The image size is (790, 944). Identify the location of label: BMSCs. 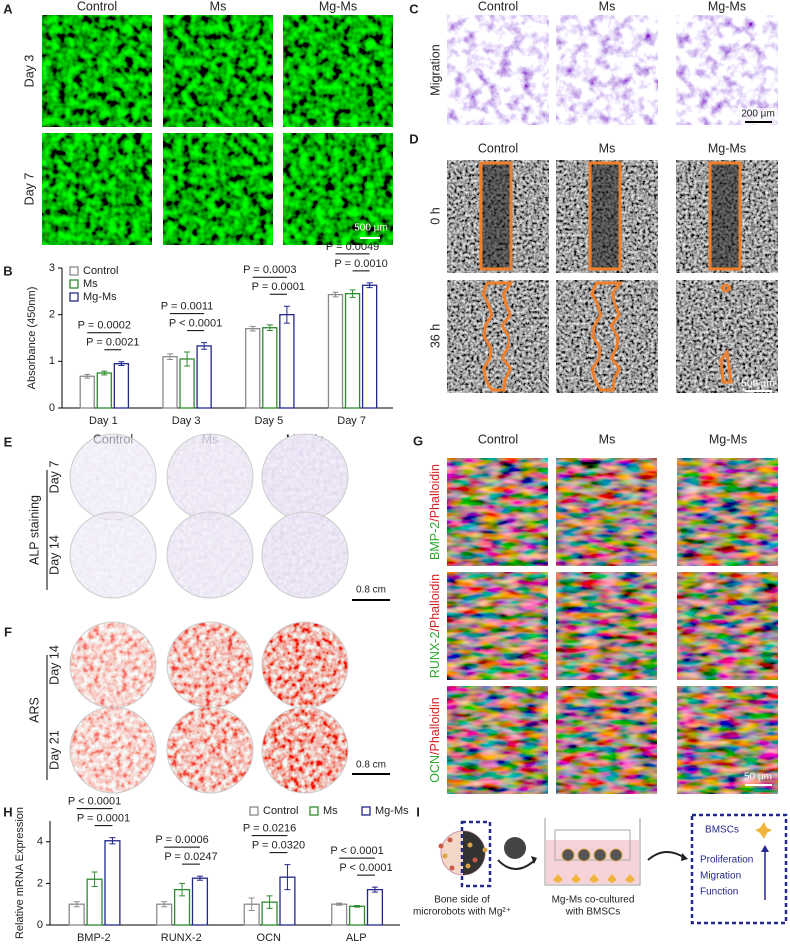
(722, 830).